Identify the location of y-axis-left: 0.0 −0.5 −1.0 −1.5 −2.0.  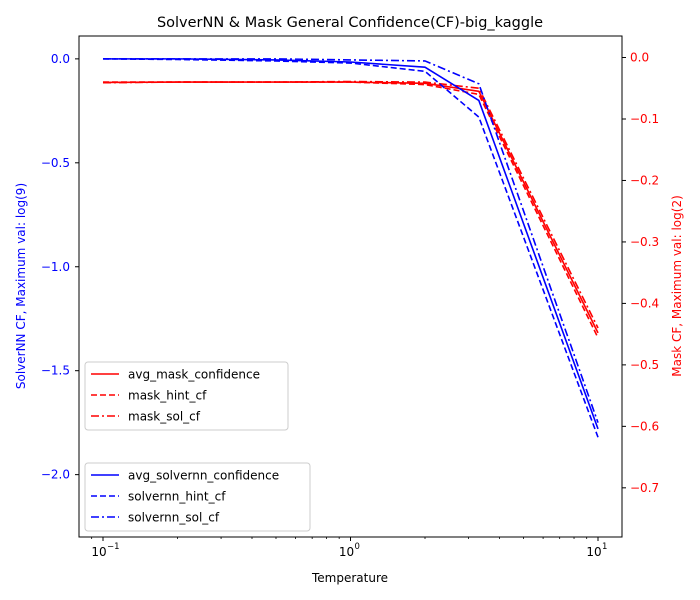
(60, 267).